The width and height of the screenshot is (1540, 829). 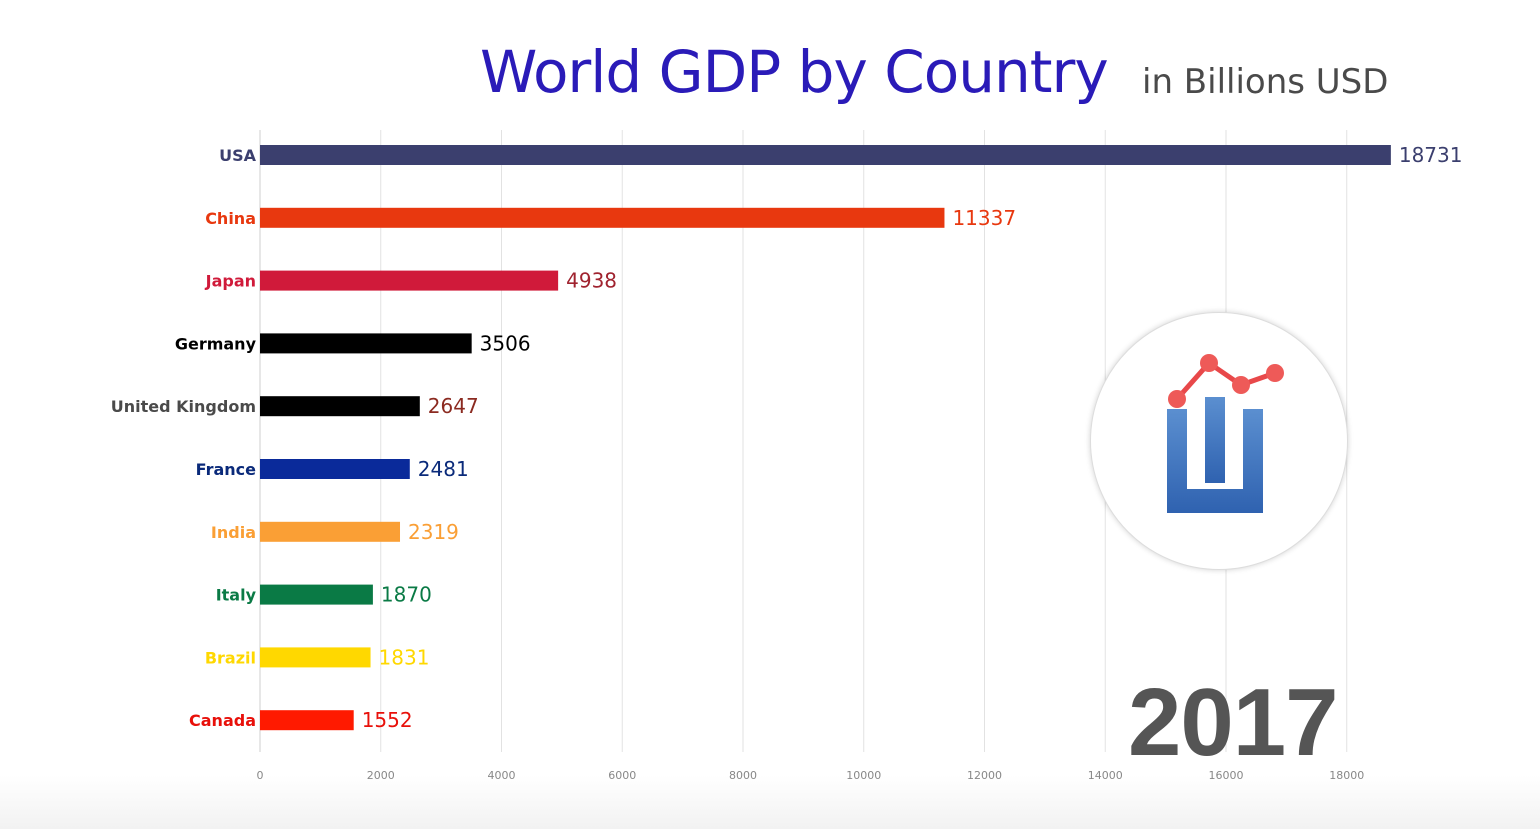 What do you see at coordinates (366, 343) in the screenshot?
I see `bar-germany` at bounding box center [366, 343].